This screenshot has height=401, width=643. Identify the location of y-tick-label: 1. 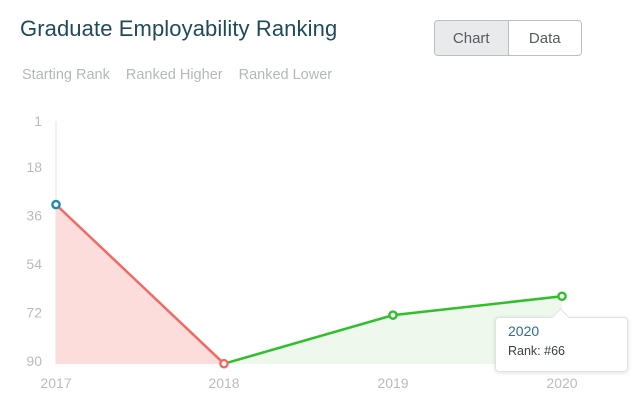
(38, 121).